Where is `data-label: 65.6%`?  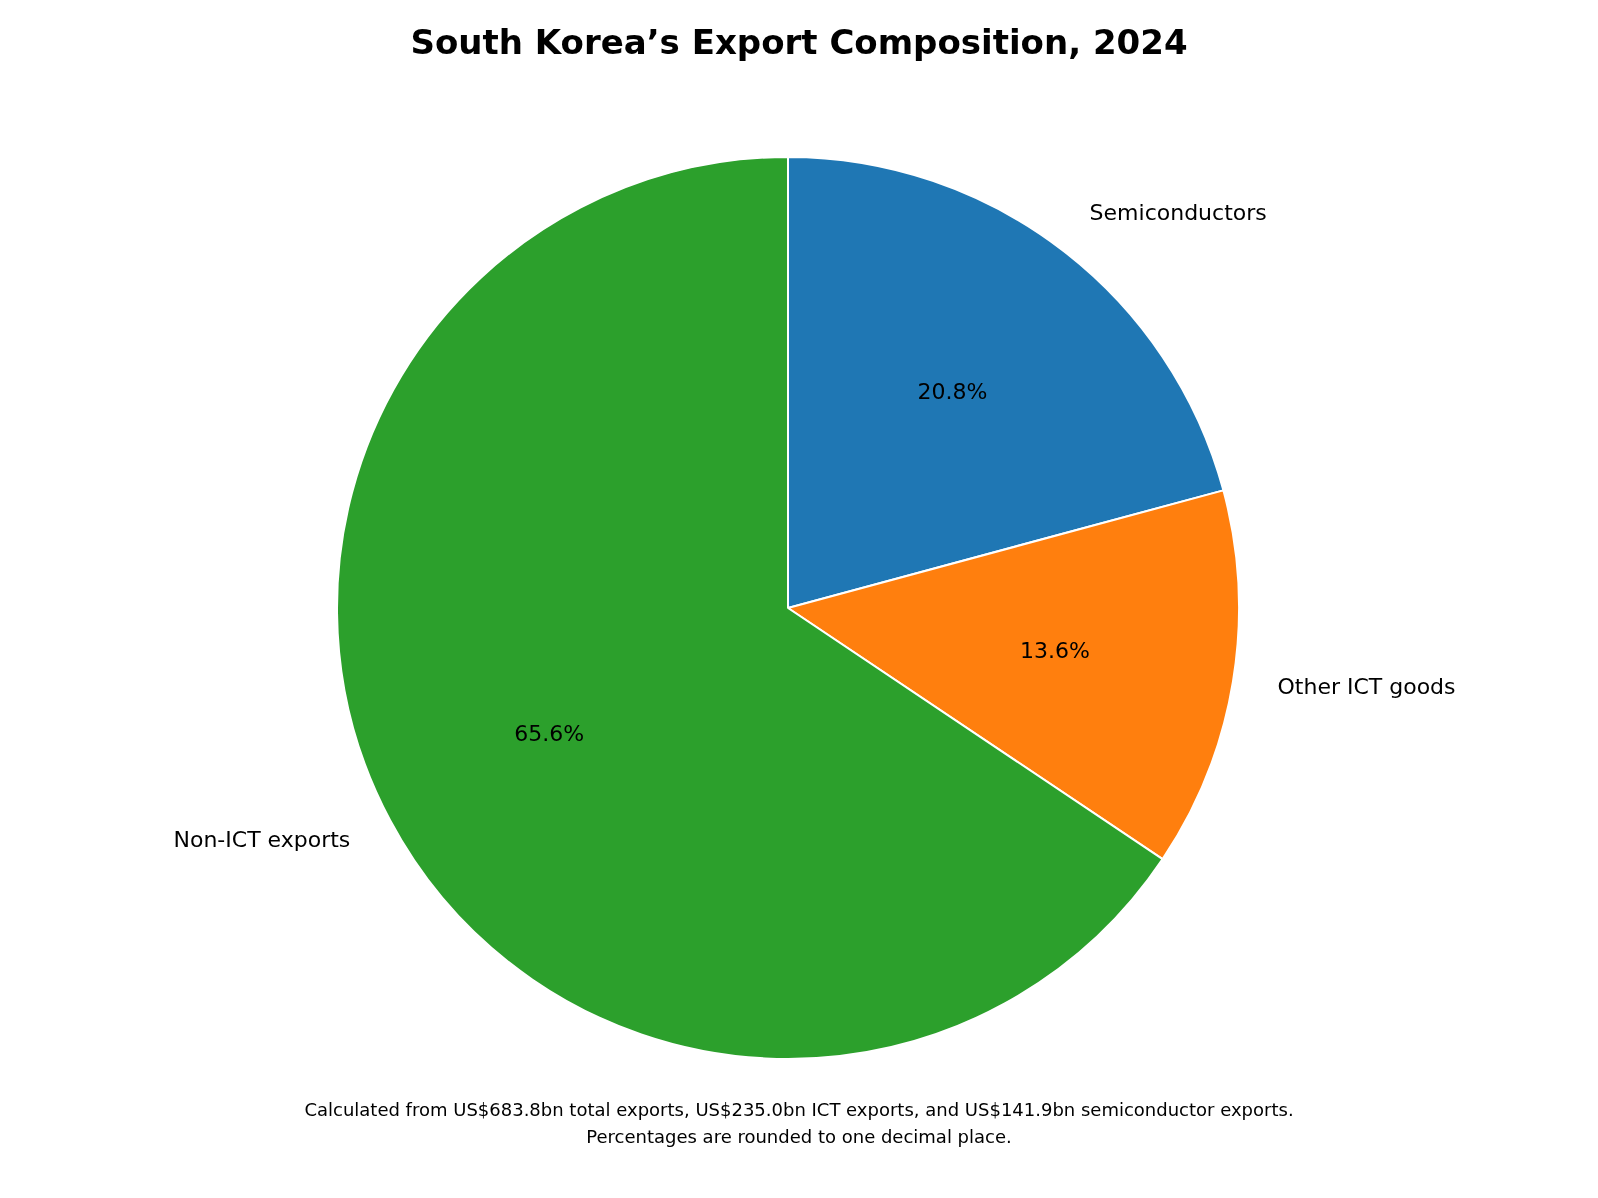 data-label: 65.6% is located at coordinates (549, 734).